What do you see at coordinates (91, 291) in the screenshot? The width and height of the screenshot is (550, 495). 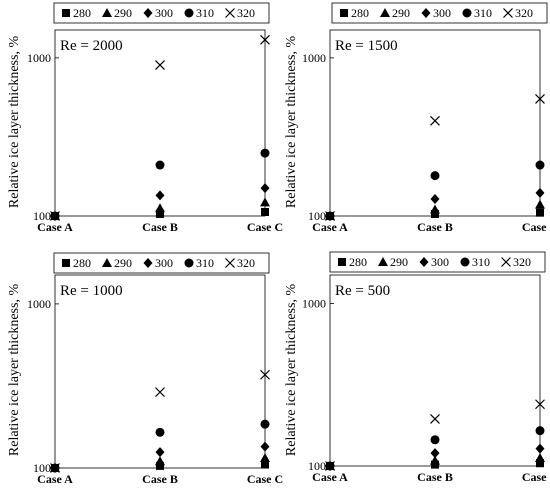 I see `panel-annotation: Re = 1000` at bounding box center [91, 291].